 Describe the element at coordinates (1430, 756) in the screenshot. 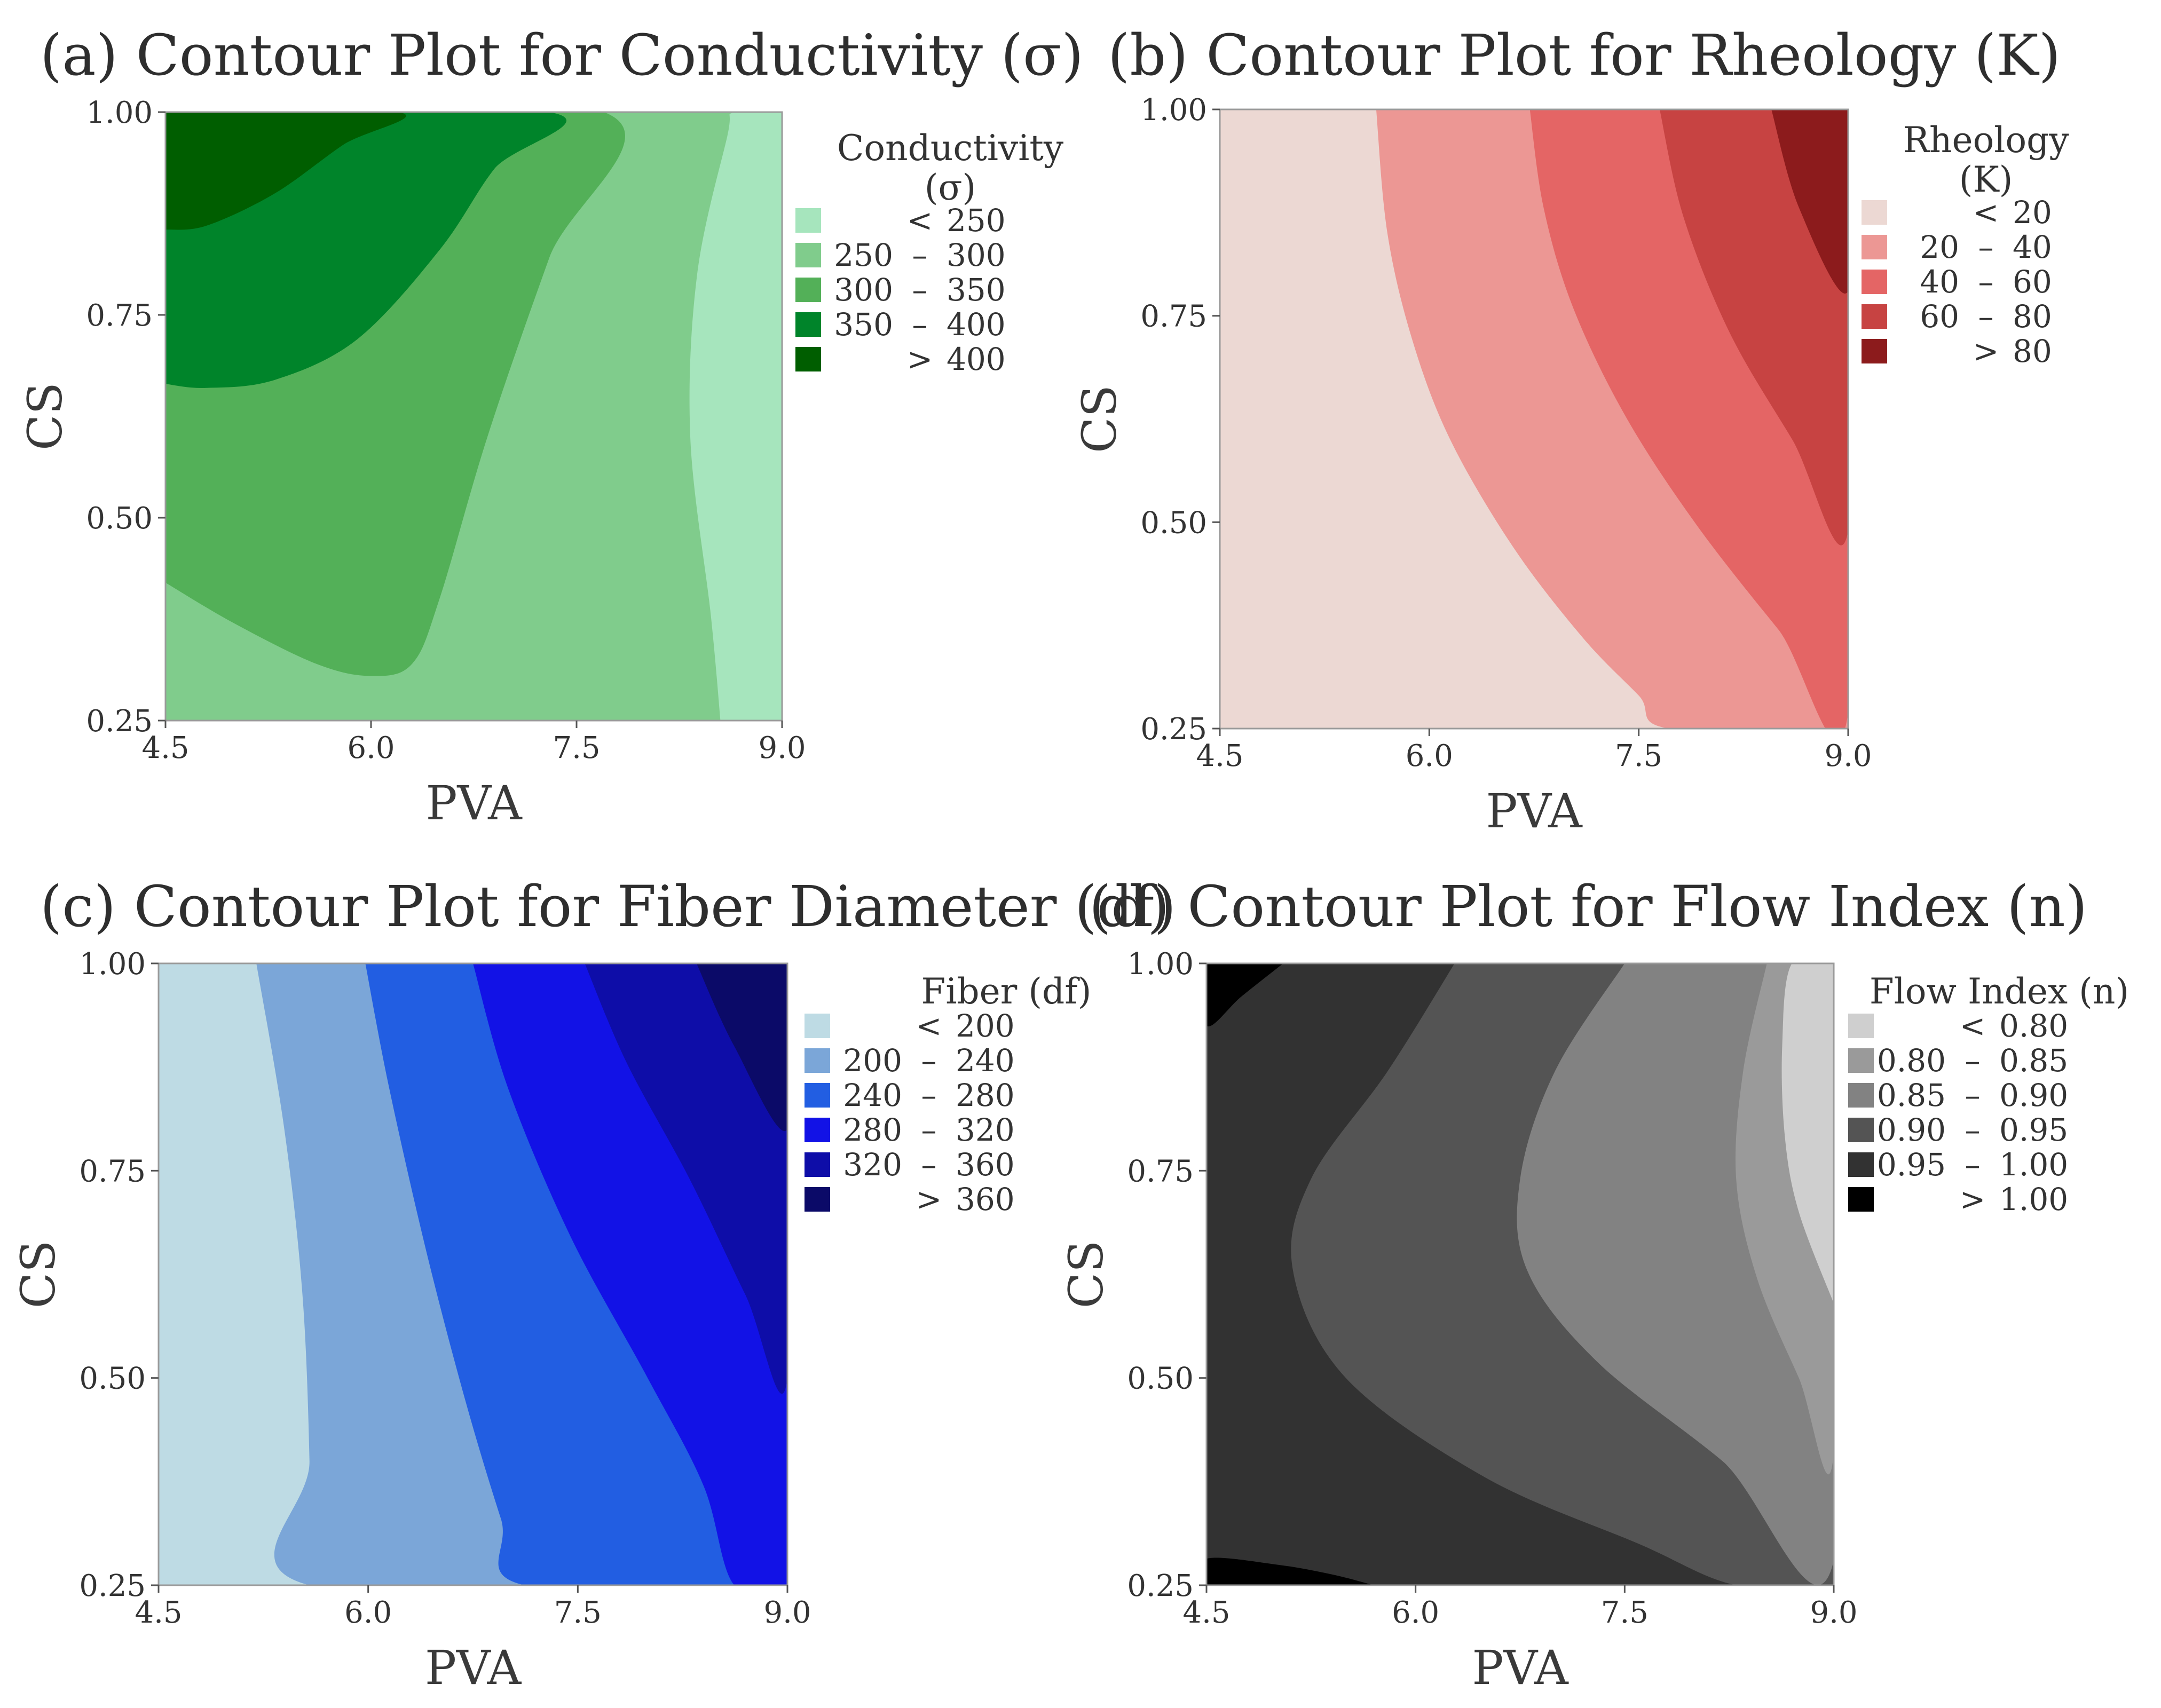

I see `panel-b-xtick-label-1: 6.0` at that location.